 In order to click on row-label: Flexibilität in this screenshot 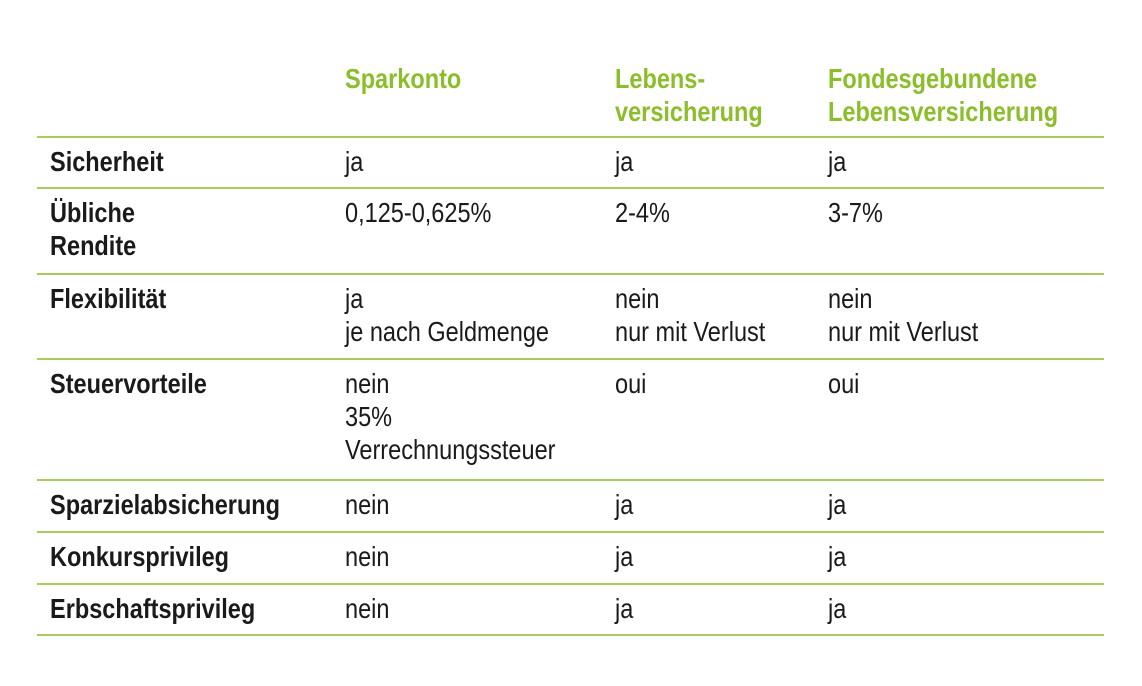, I will do `click(119, 298)`.